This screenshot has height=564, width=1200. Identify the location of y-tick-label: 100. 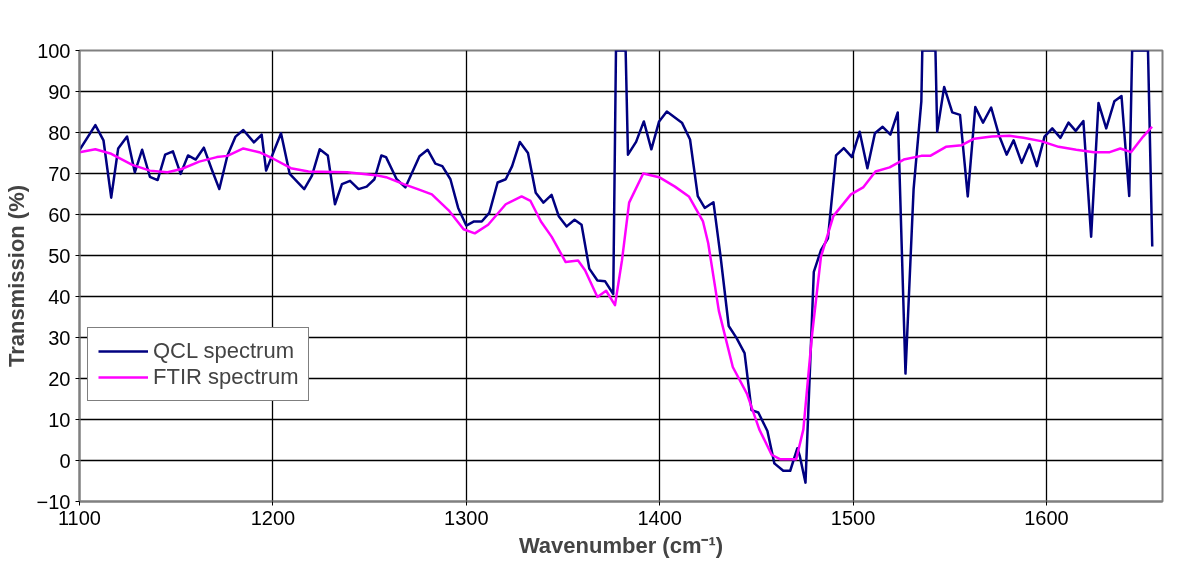
(54, 50).